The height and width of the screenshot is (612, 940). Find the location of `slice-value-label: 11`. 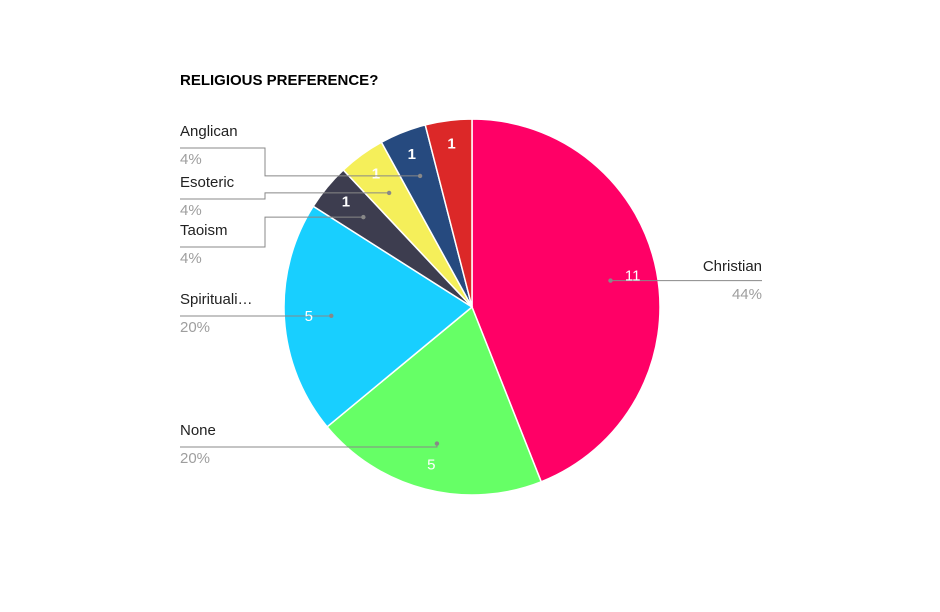

slice-value-label: 11 is located at coordinates (633, 275).